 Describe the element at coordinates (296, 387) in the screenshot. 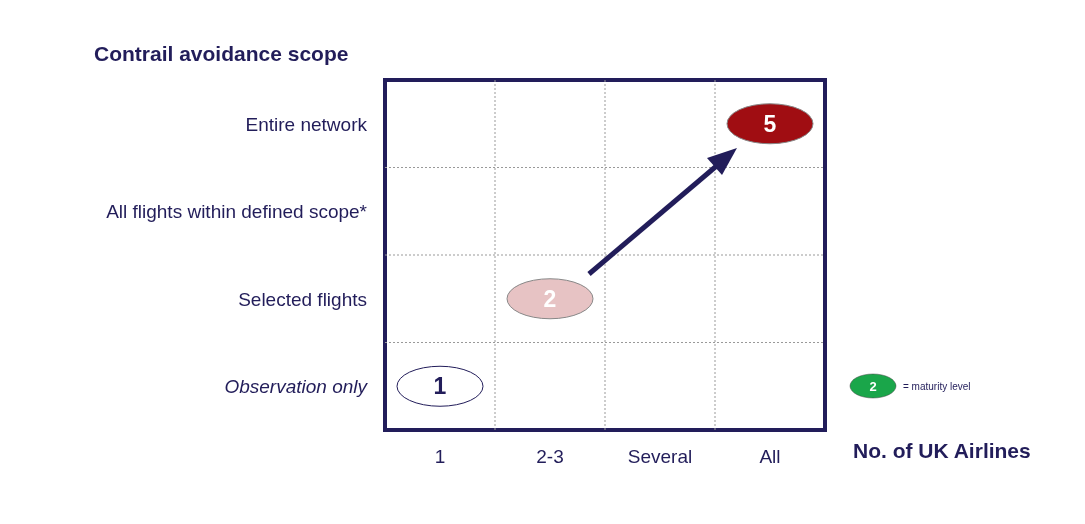

I see `y-tick-label: Observation only` at that location.